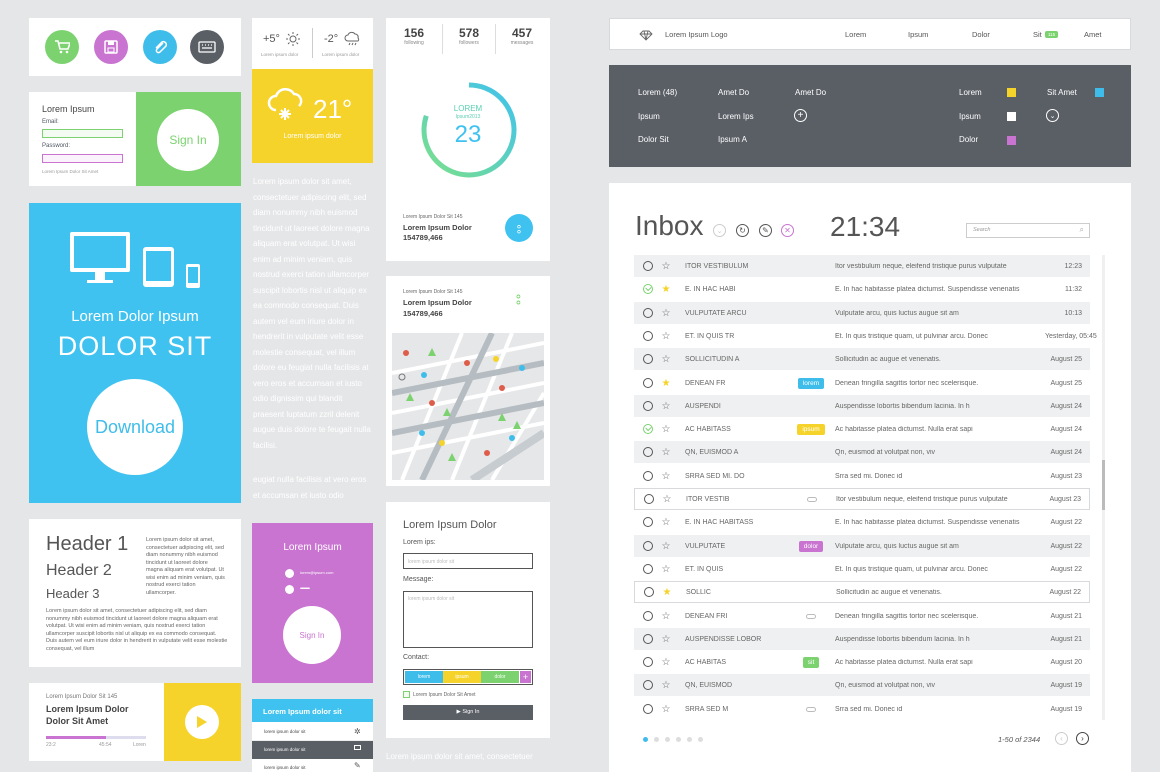  Describe the element at coordinates (811, 662) in the screenshot. I see `row-tag: sit` at that location.